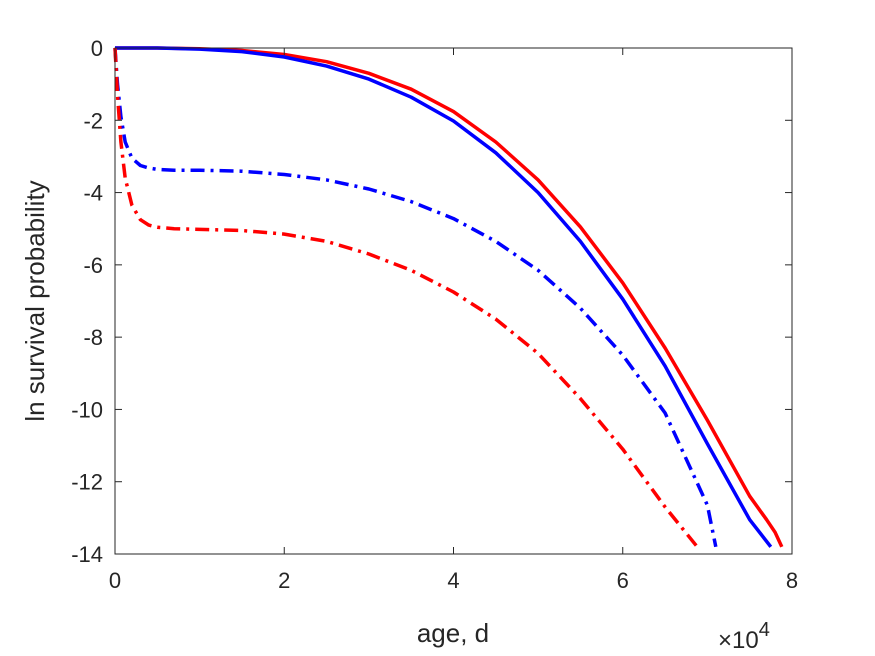  Describe the element at coordinates (93, 193) in the screenshot. I see `y-tick-label: -4` at that location.